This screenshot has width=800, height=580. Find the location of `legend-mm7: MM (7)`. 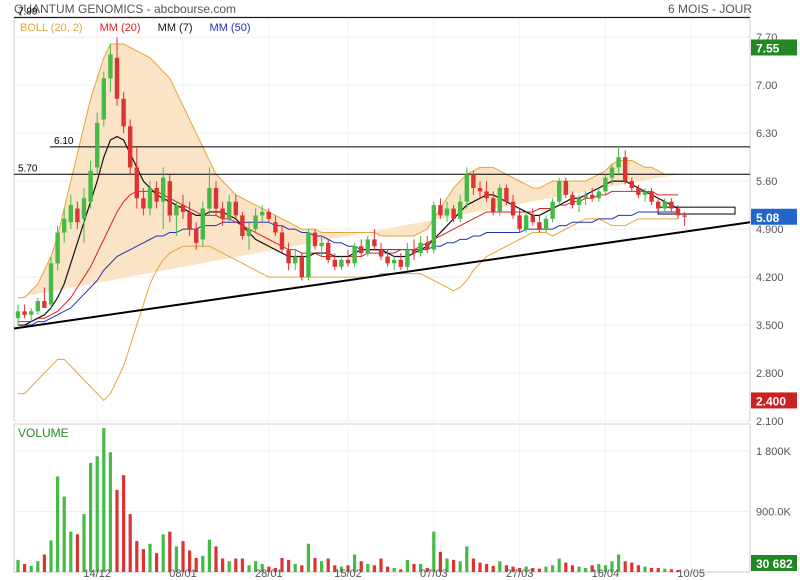

legend-mm7: MM (7) is located at coordinates (175, 28).